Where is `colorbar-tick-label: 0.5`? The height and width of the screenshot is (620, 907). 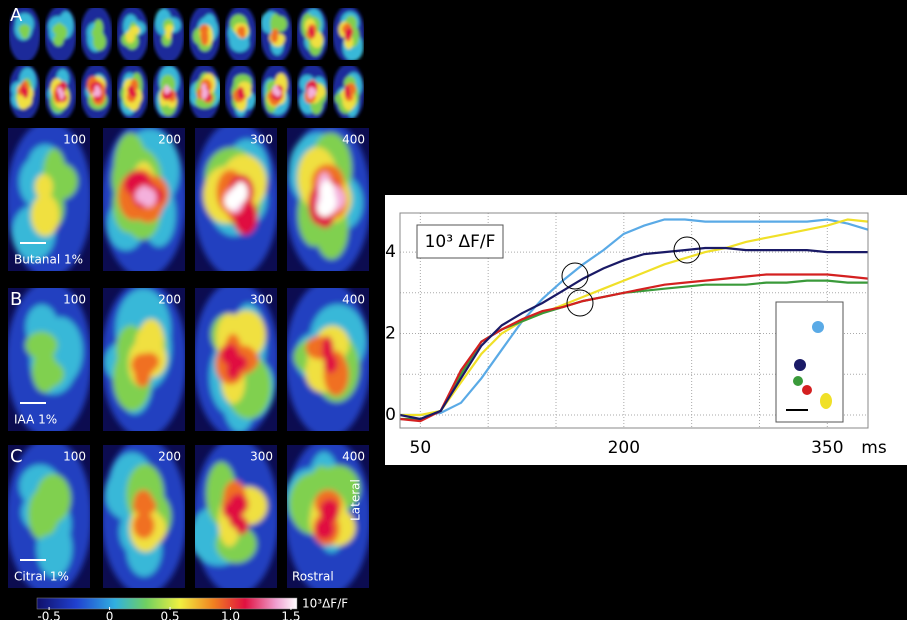
colorbar-tick-label: 0.5 is located at coordinates (169, 615).